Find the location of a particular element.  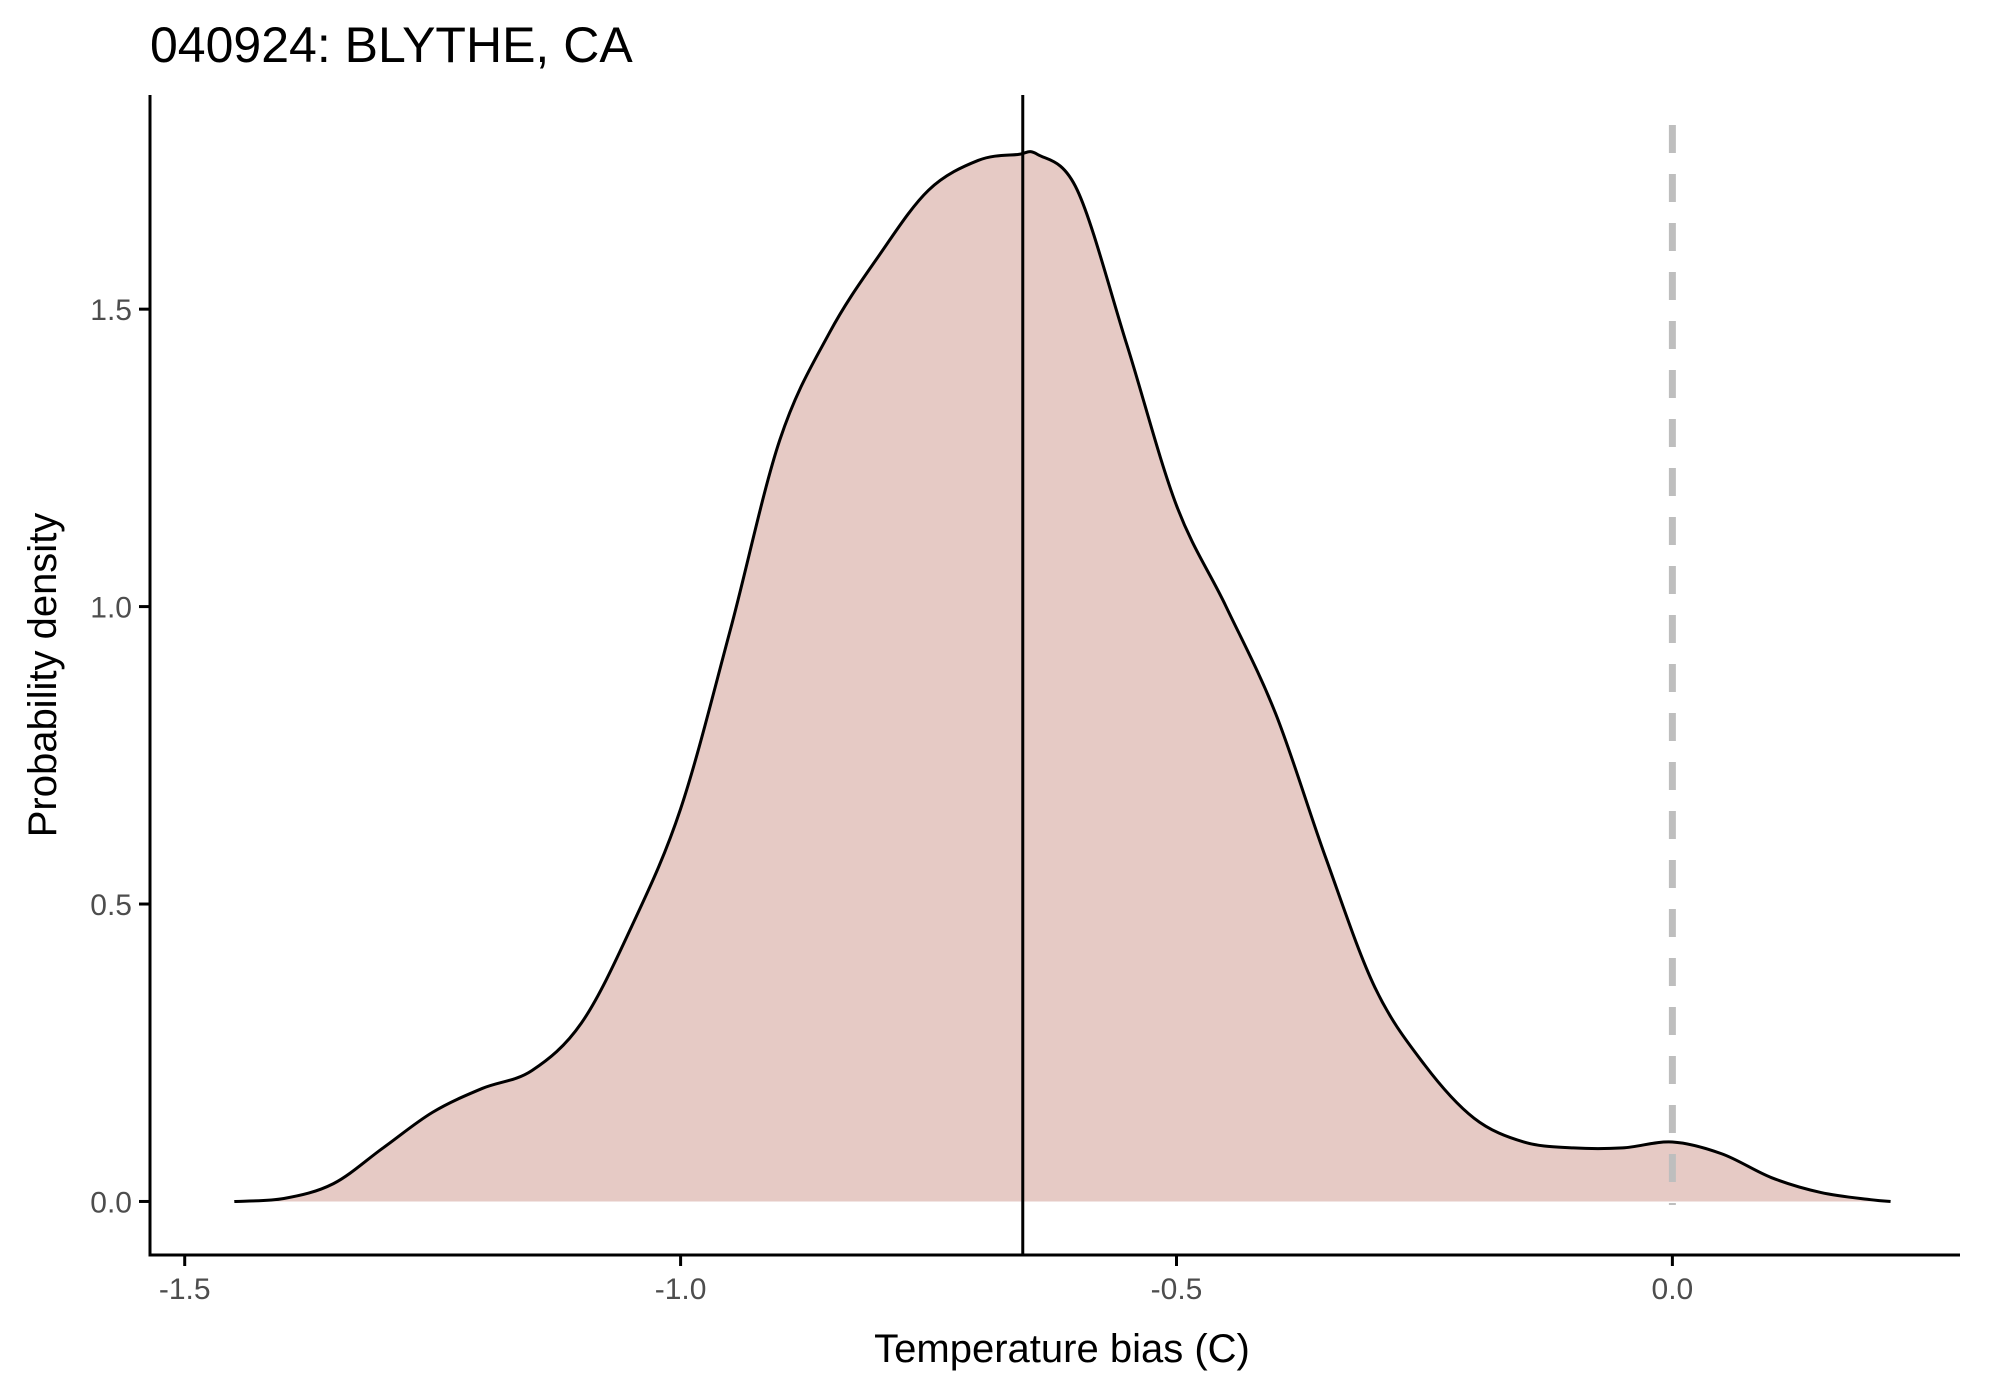

x-tick-label: 0.0 is located at coordinates (1673, 1289).